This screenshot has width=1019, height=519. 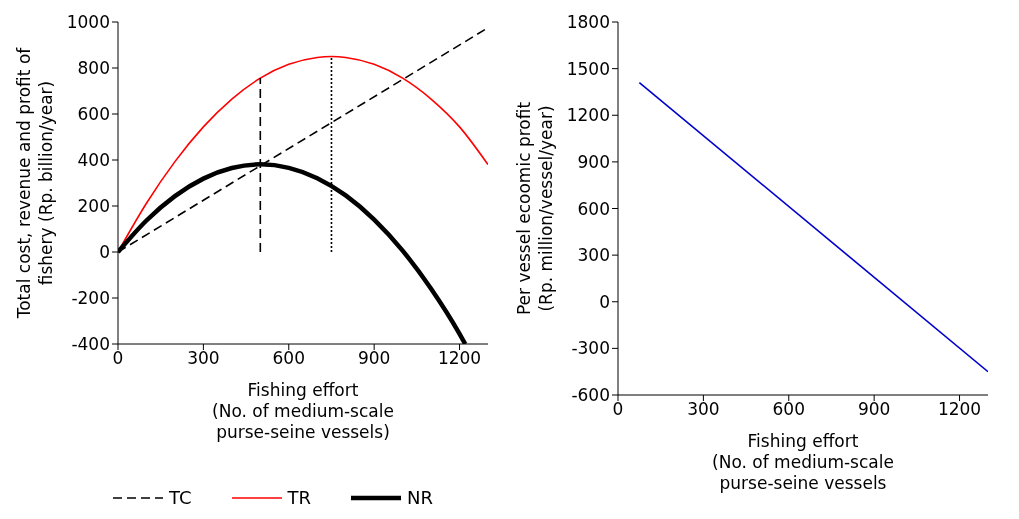 What do you see at coordinates (35, 183) in the screenshot?
I see `y-axis-title: Total cost, revenue and profit of fishery (Rp. billion/year)` at bounding box center [35, 183].